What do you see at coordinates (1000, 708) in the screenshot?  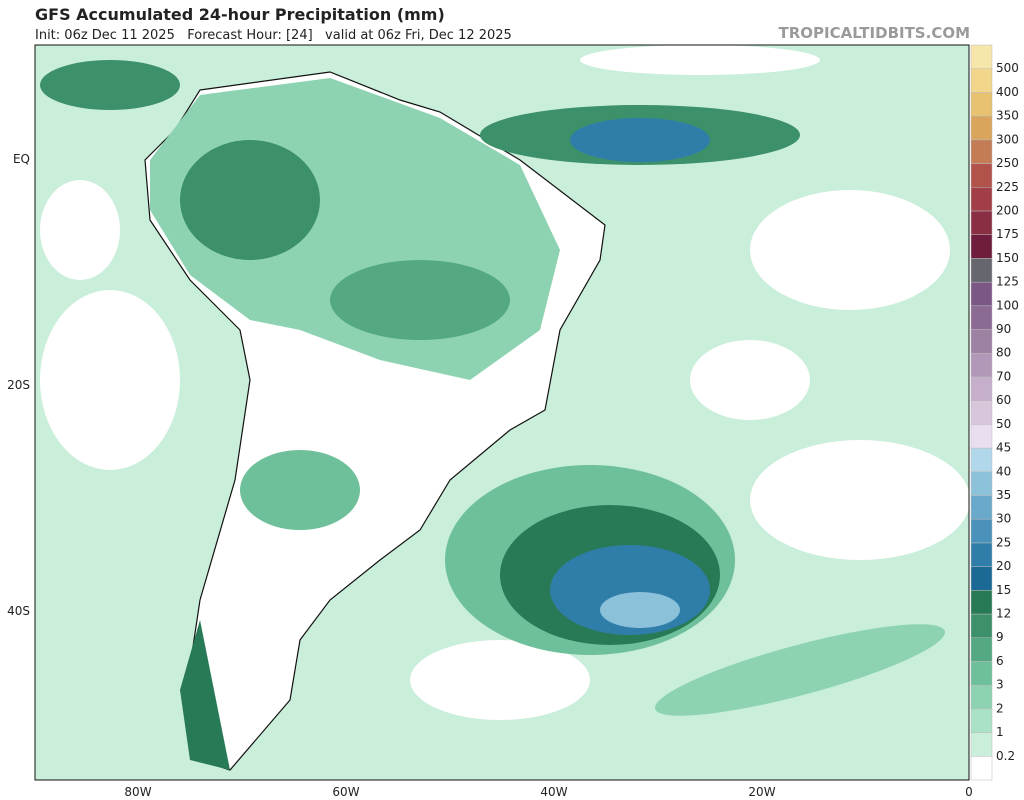 I see `colorbar-label: 2` at bounding box center [1000, 708].